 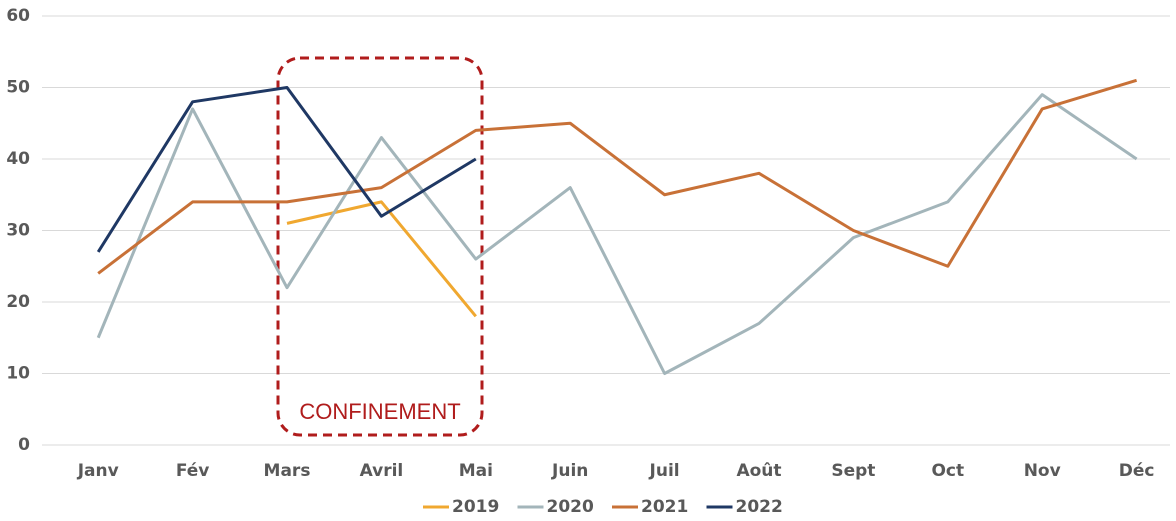 I want to click on x-tick-label: Juil, so click(x=664, y=471).